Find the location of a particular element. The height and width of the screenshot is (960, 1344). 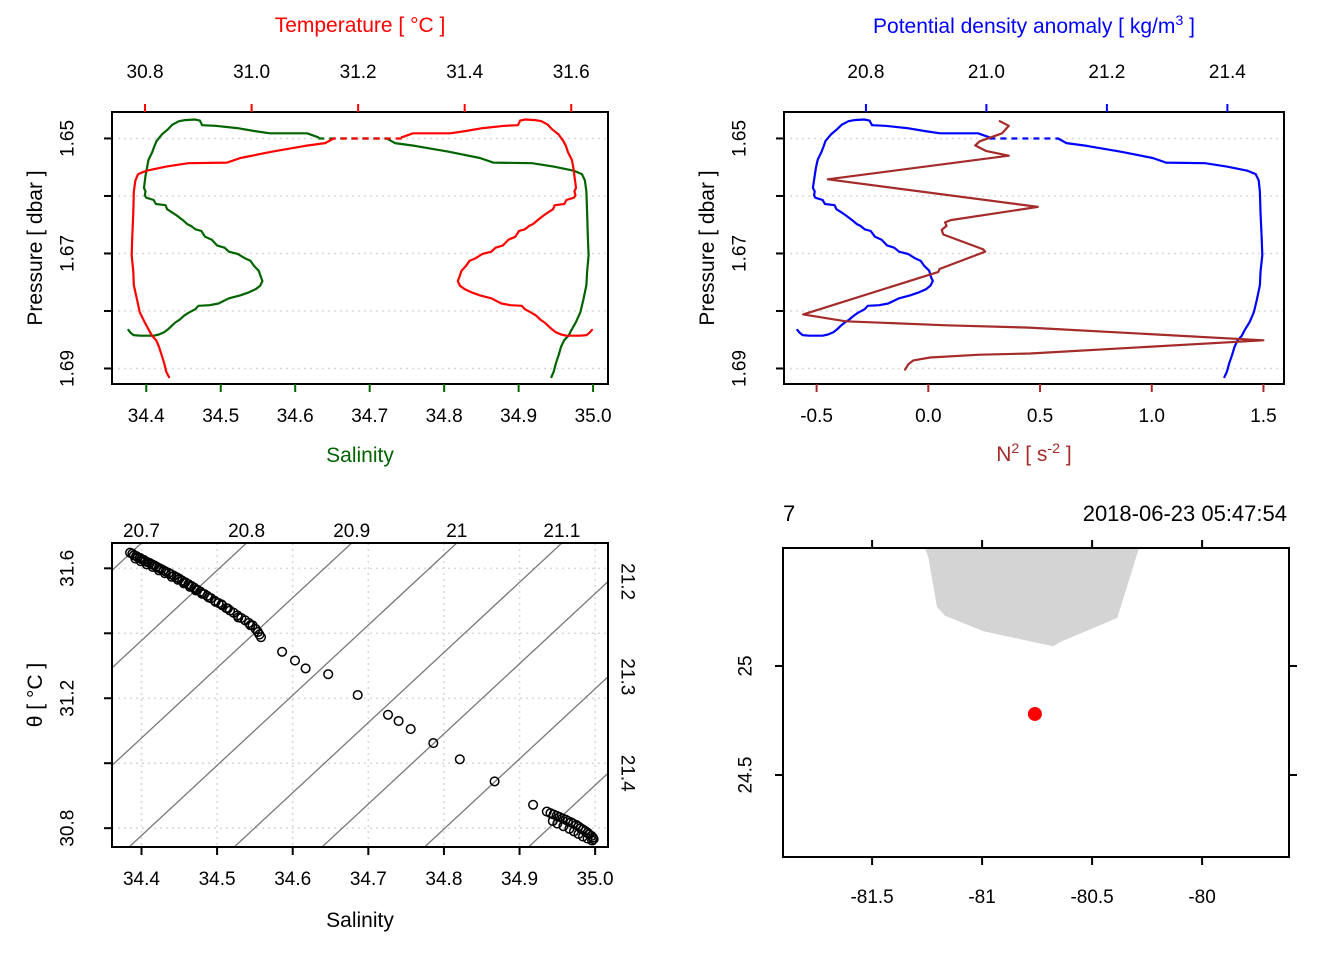

tick-label: 21.4 is located at coordinates (1227, 72).